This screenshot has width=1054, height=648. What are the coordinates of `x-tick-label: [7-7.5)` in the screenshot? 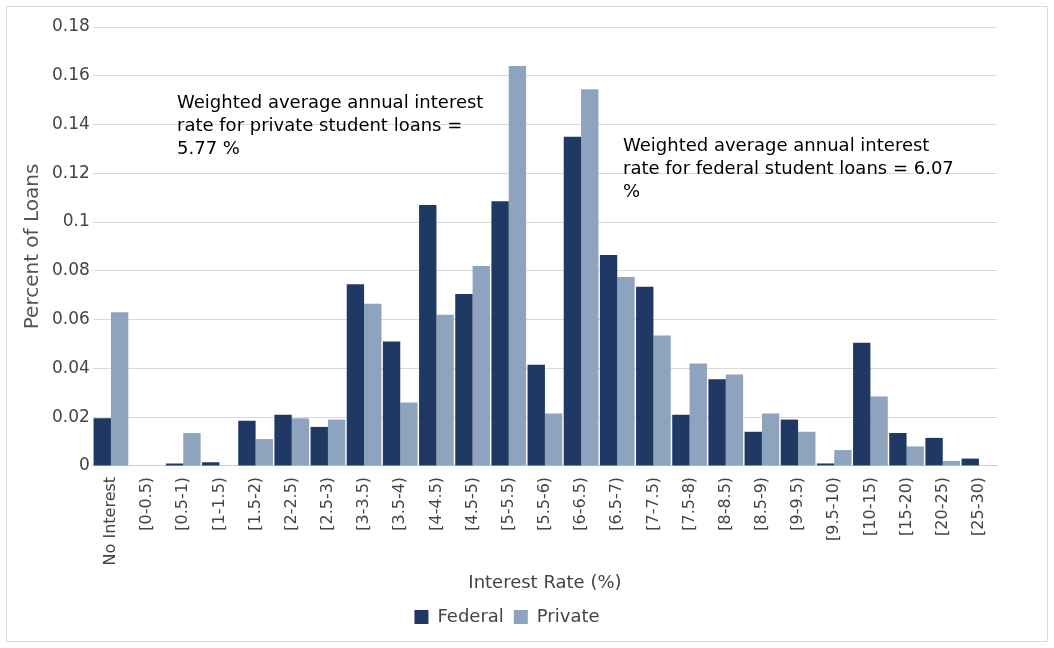 It's located at (652, 503).